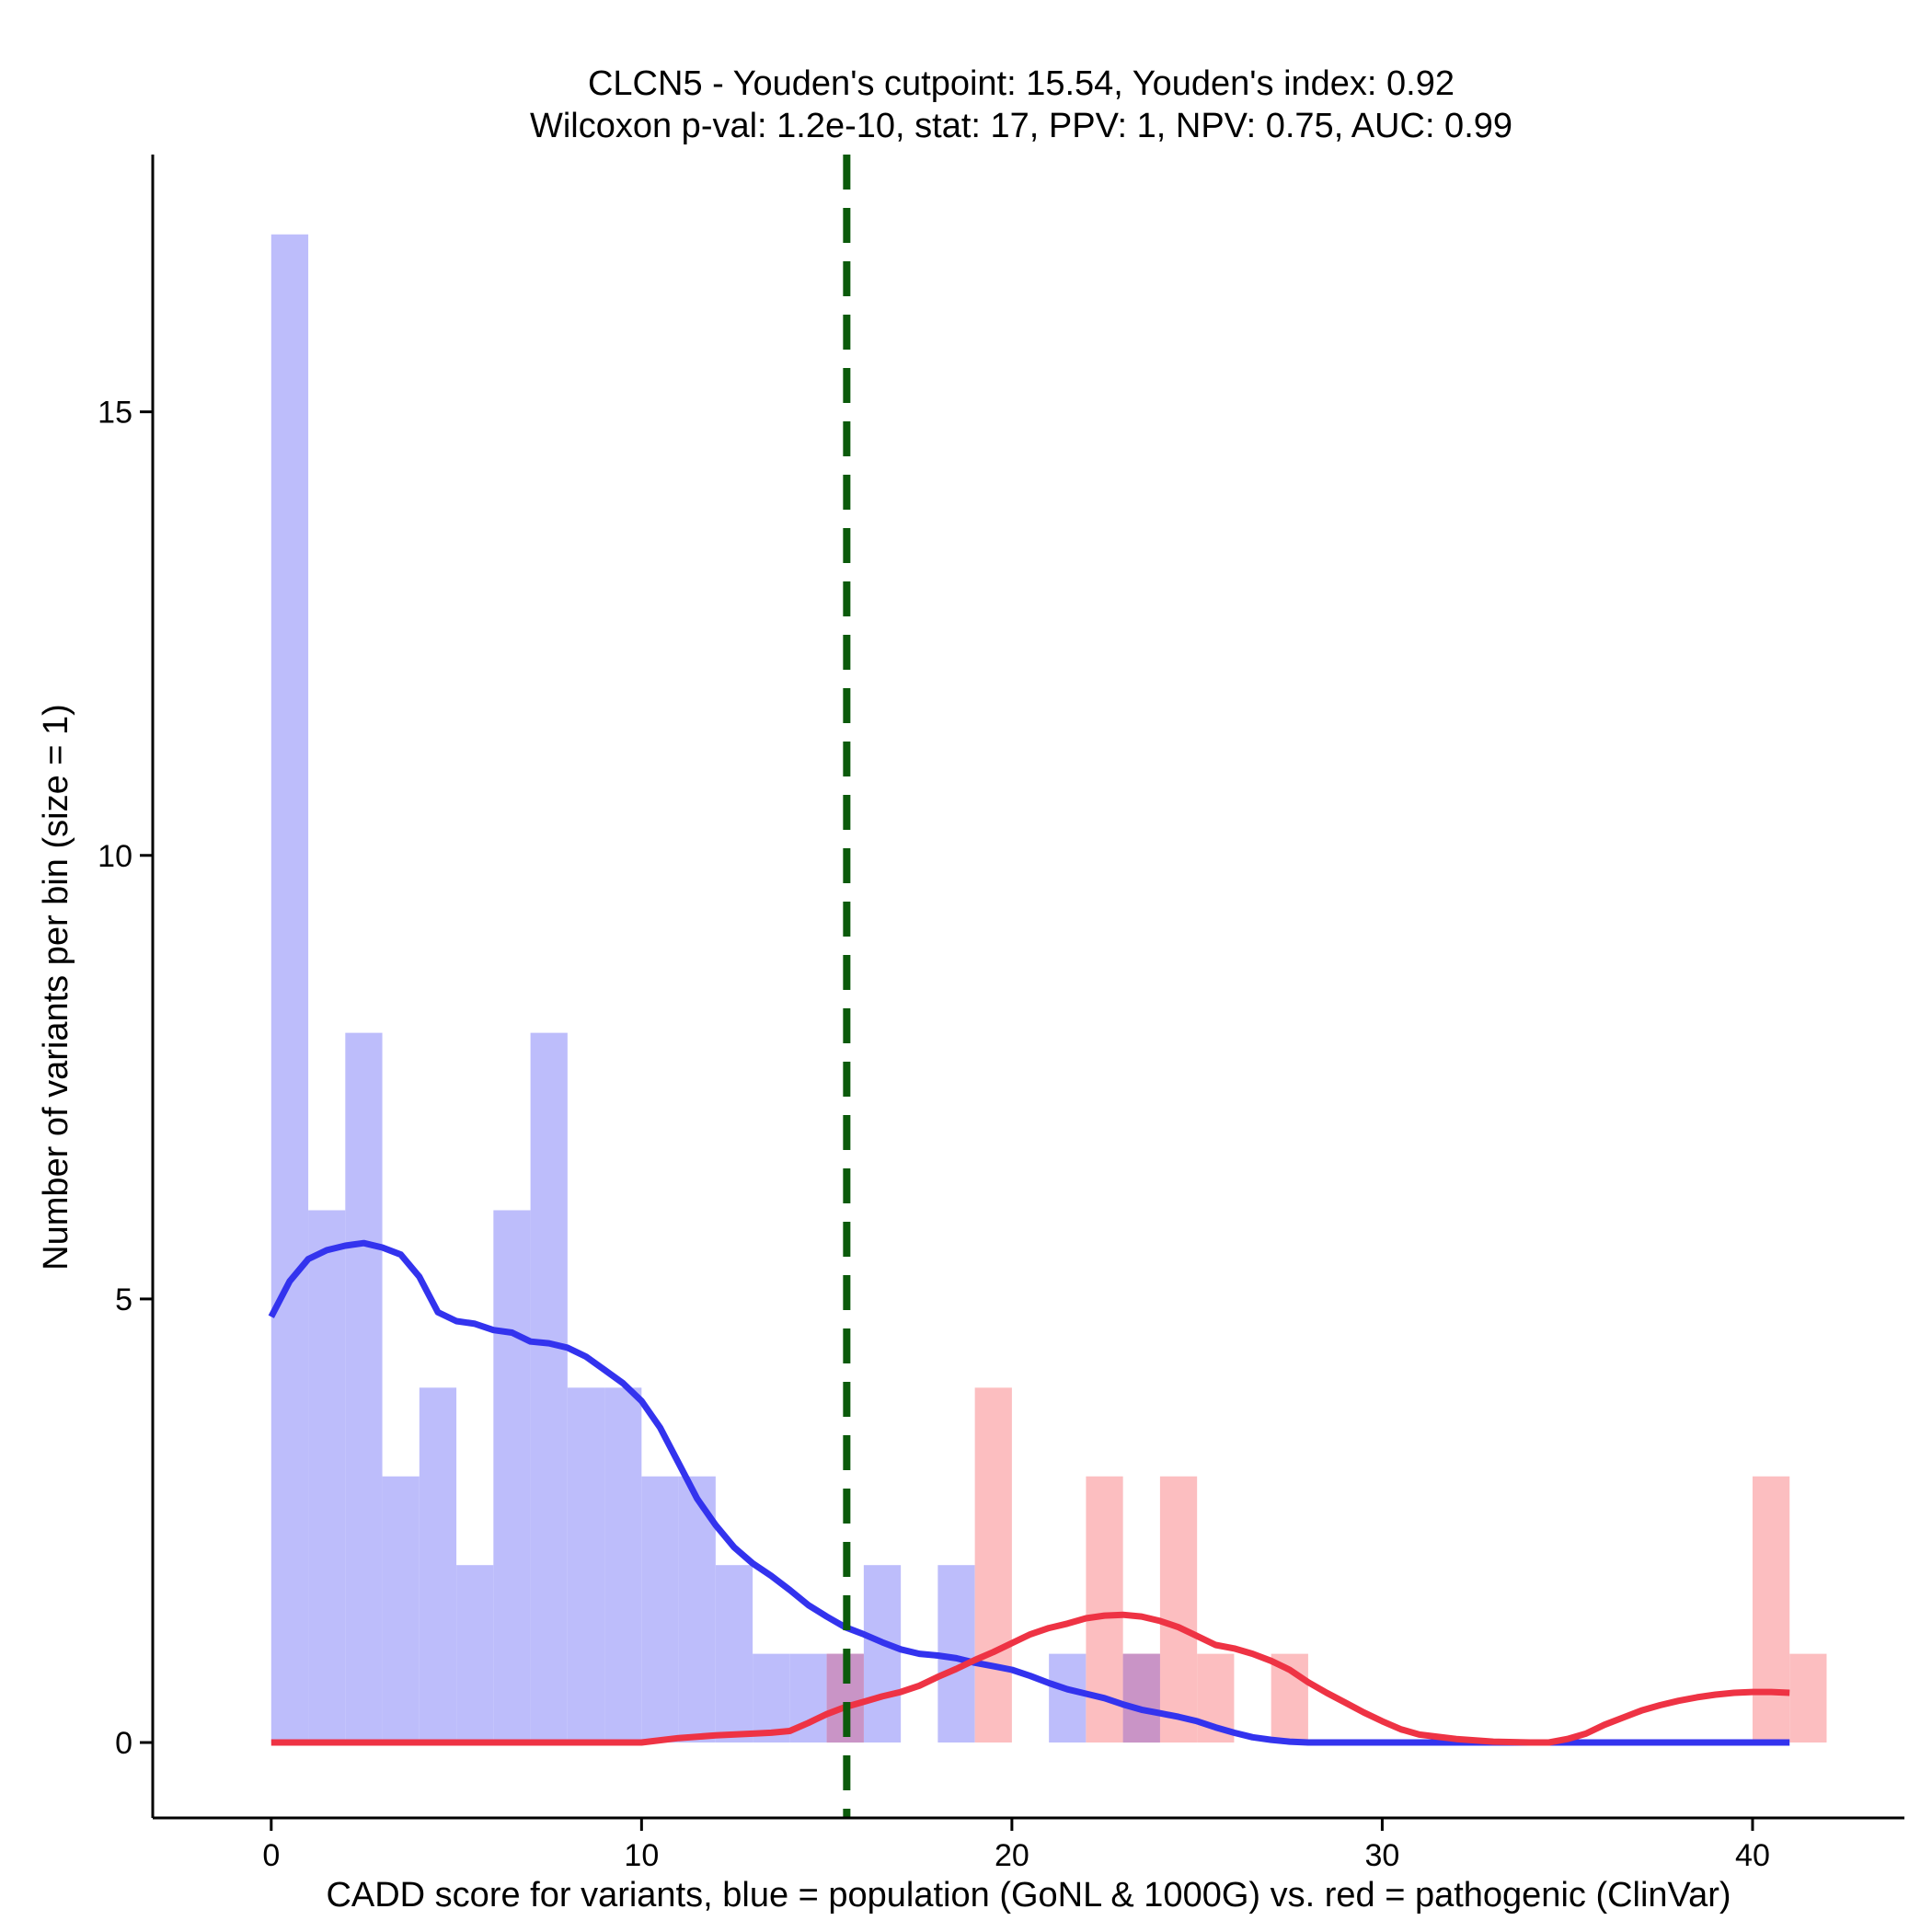 The height and width of the screenshot is (1932, 1932). What do you see at coordinates (1382, 1855) in the screenshot?
I see `x-tick-label: 30` at bounding box center [1382, 1855].